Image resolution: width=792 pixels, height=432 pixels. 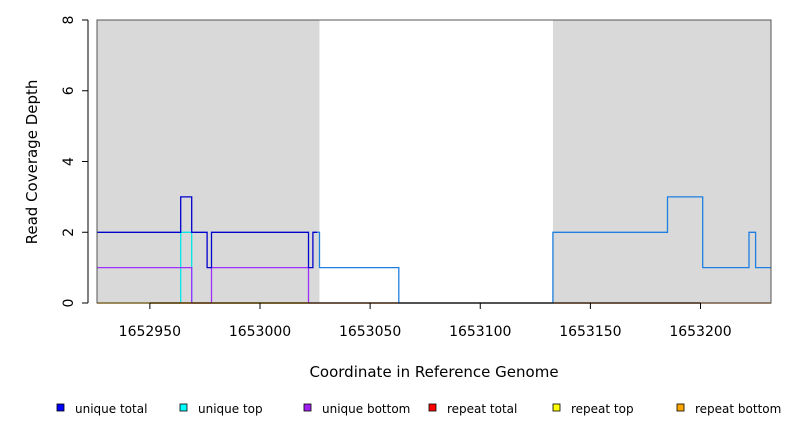 What do you see at coordinates (150, 332) in the screenshot?
I see `x-tick-label: 1652950` at bounding box center [150, 332].